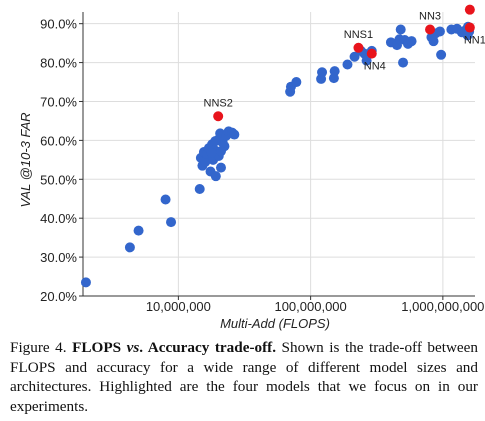 The height and width of the screenshot is (421, 485). What do you see at coordinates (41, 347) in the screenshot?
I see `caption-prefix: Figure 4.` at bounding box center [41, 347].